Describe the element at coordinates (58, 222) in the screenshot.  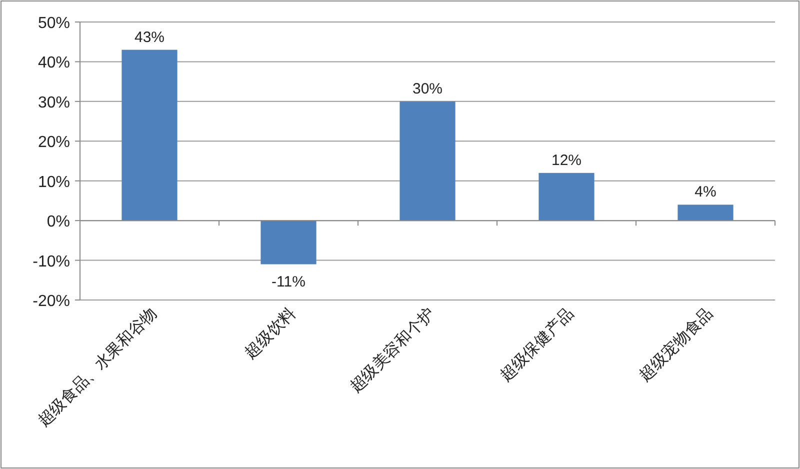
I see `y-tick-label: 0%` at that location.